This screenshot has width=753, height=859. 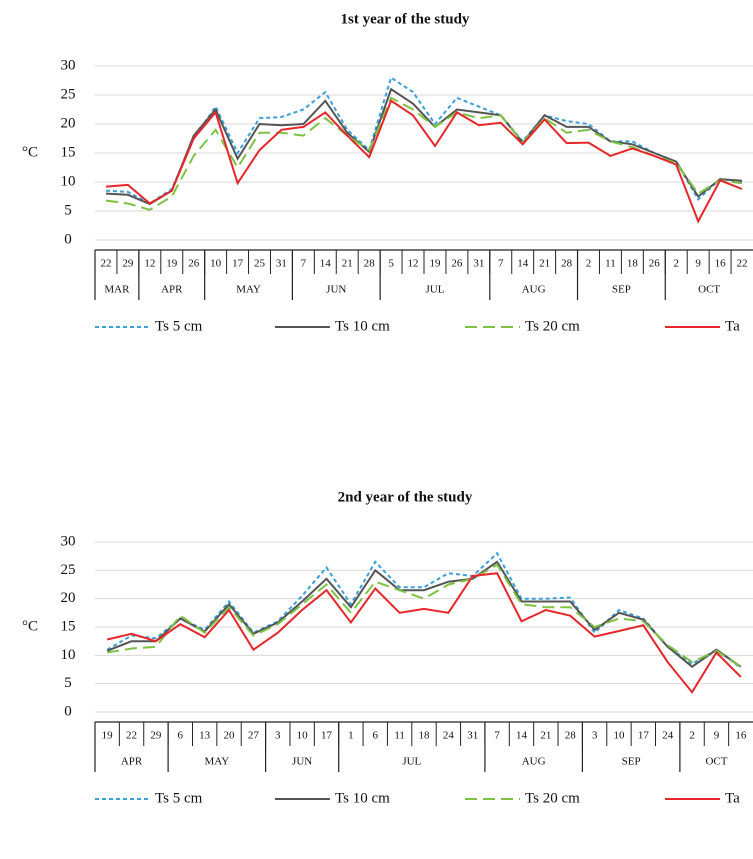 I want to click on chart-title: 1st year of the study, so click(x=405, y=19).